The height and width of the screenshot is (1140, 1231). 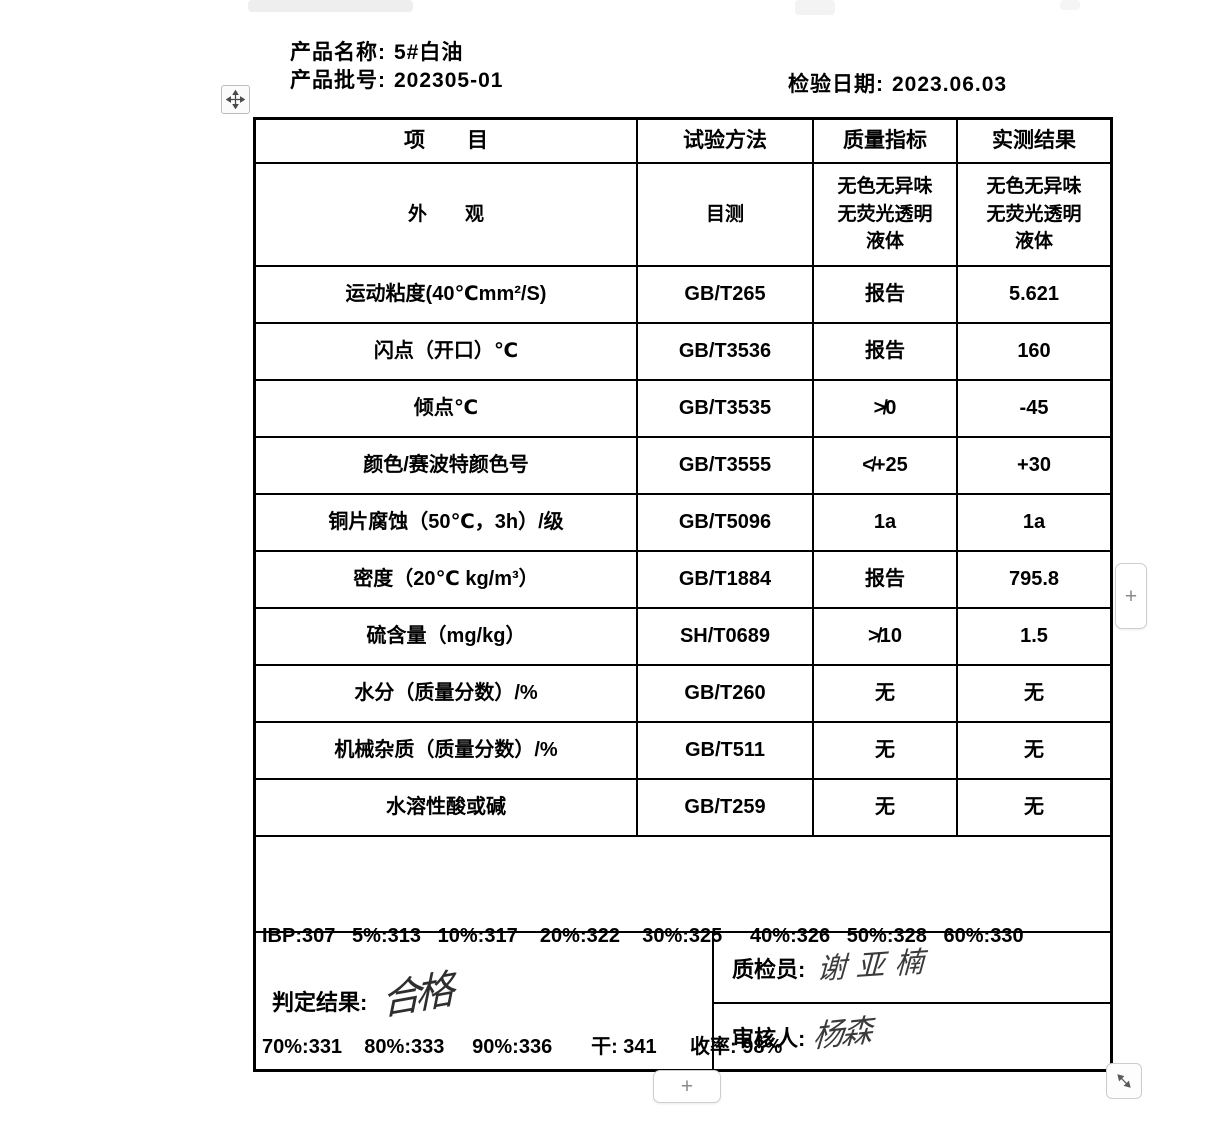 I want to click on header-result: 实测结果, so click(x=1034, y=140).